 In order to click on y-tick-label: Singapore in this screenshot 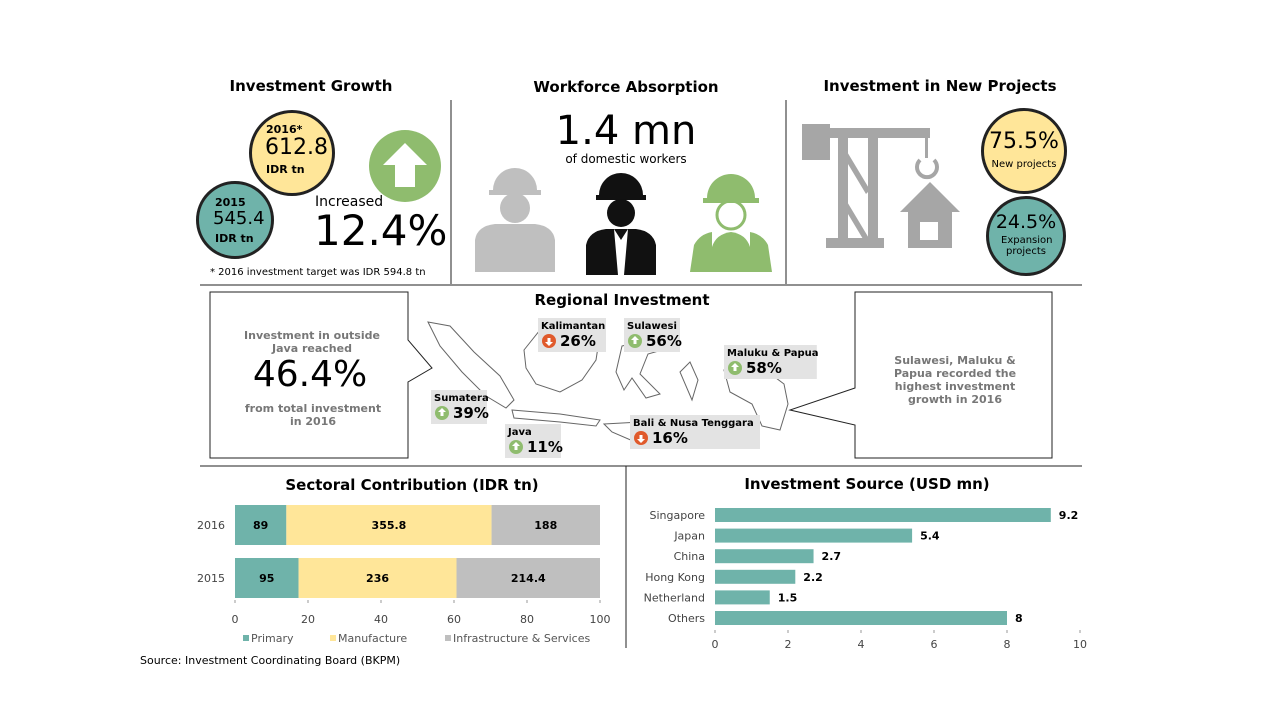, I will do `click(678, 515)`.